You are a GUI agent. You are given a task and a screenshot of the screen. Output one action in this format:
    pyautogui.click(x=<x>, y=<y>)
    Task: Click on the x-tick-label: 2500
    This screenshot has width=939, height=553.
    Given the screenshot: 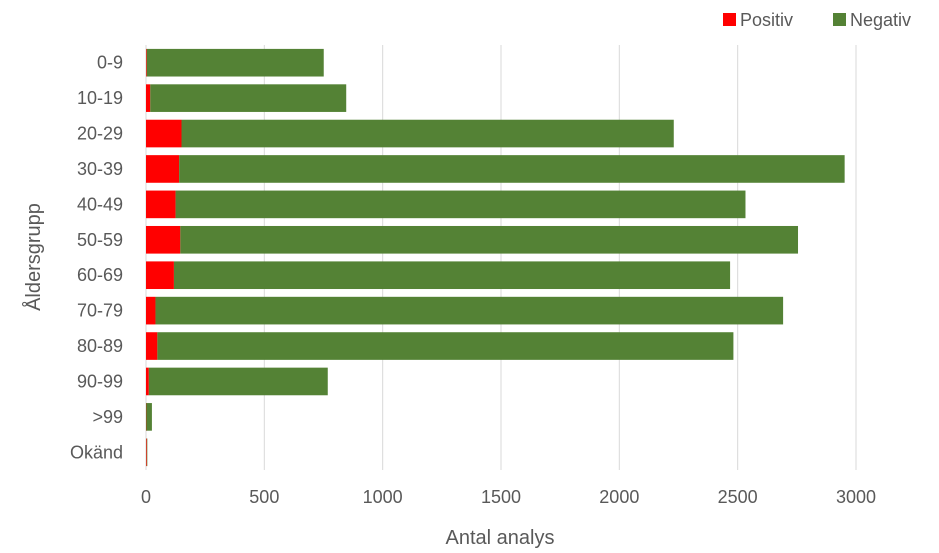 What is the action you would take?
    pyautogui.click(x=738, y=497)
    